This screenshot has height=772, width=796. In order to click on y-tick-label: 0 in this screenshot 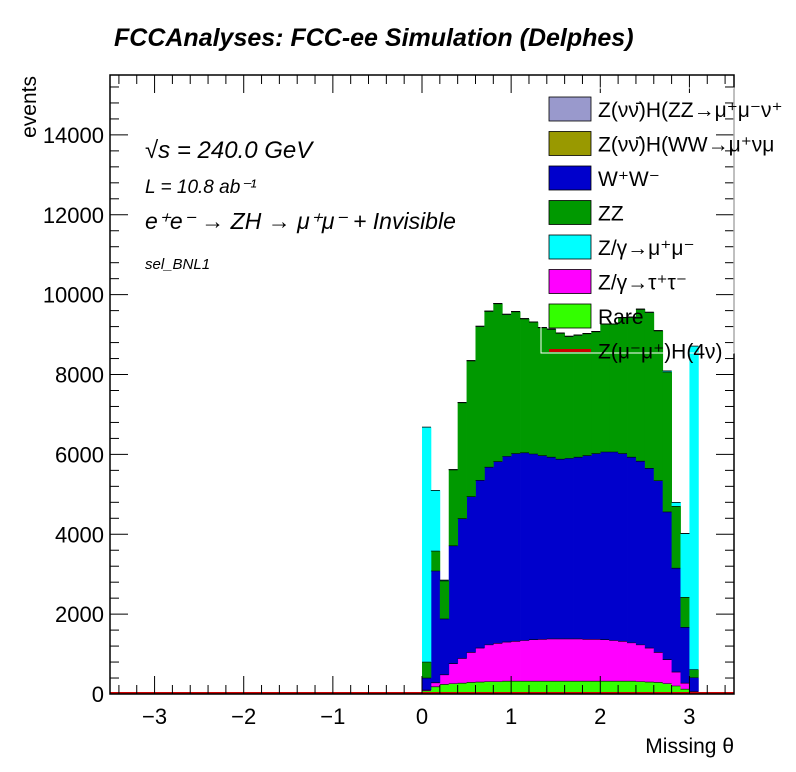, I will do `click(98, 694)`.